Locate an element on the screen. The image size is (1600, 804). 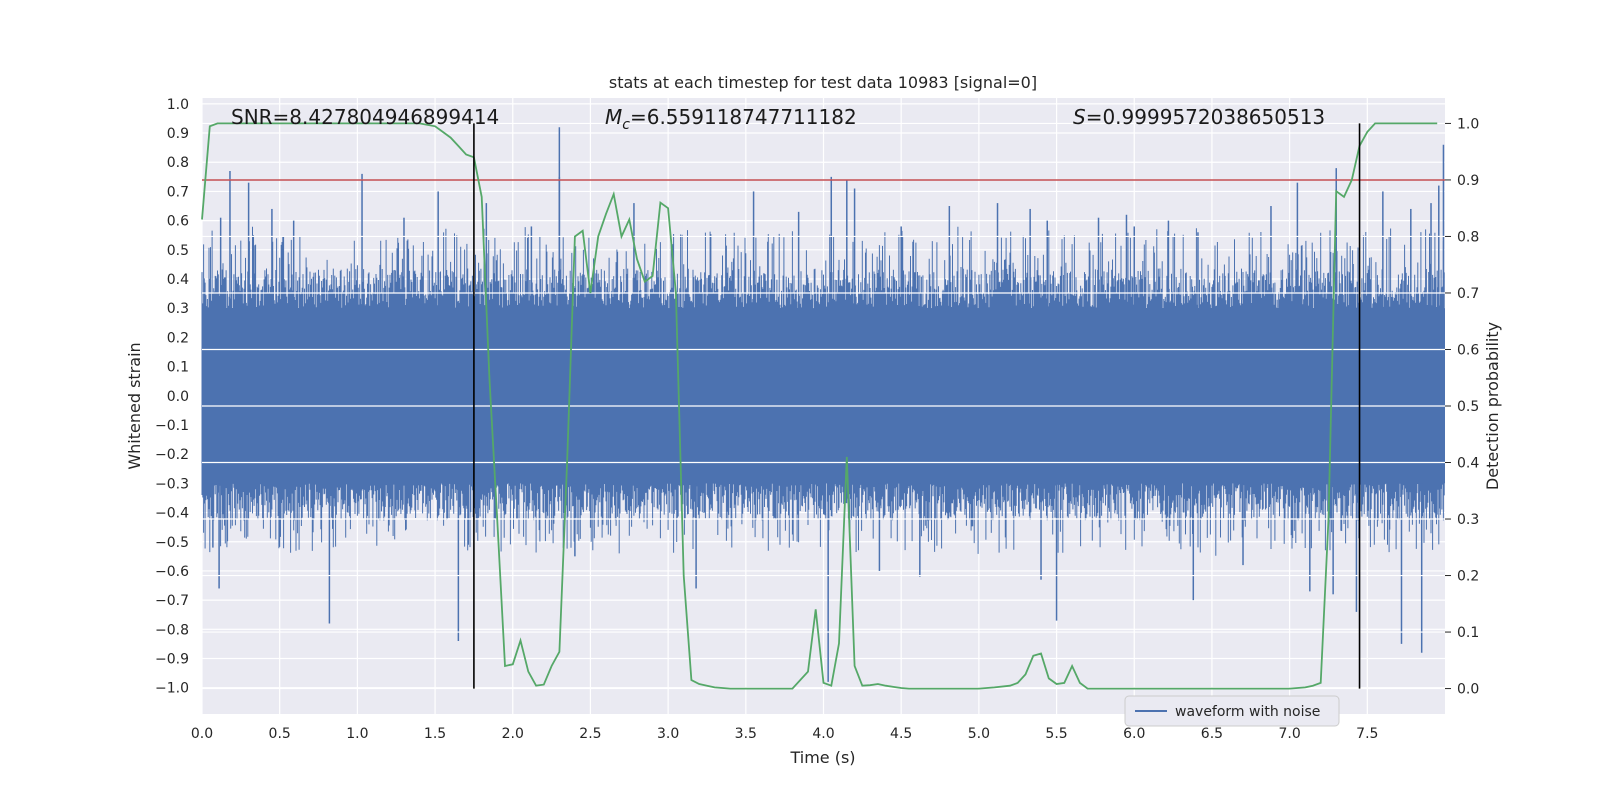
y2-tick-label: 0.1 is located at coordinates (1468, 633).